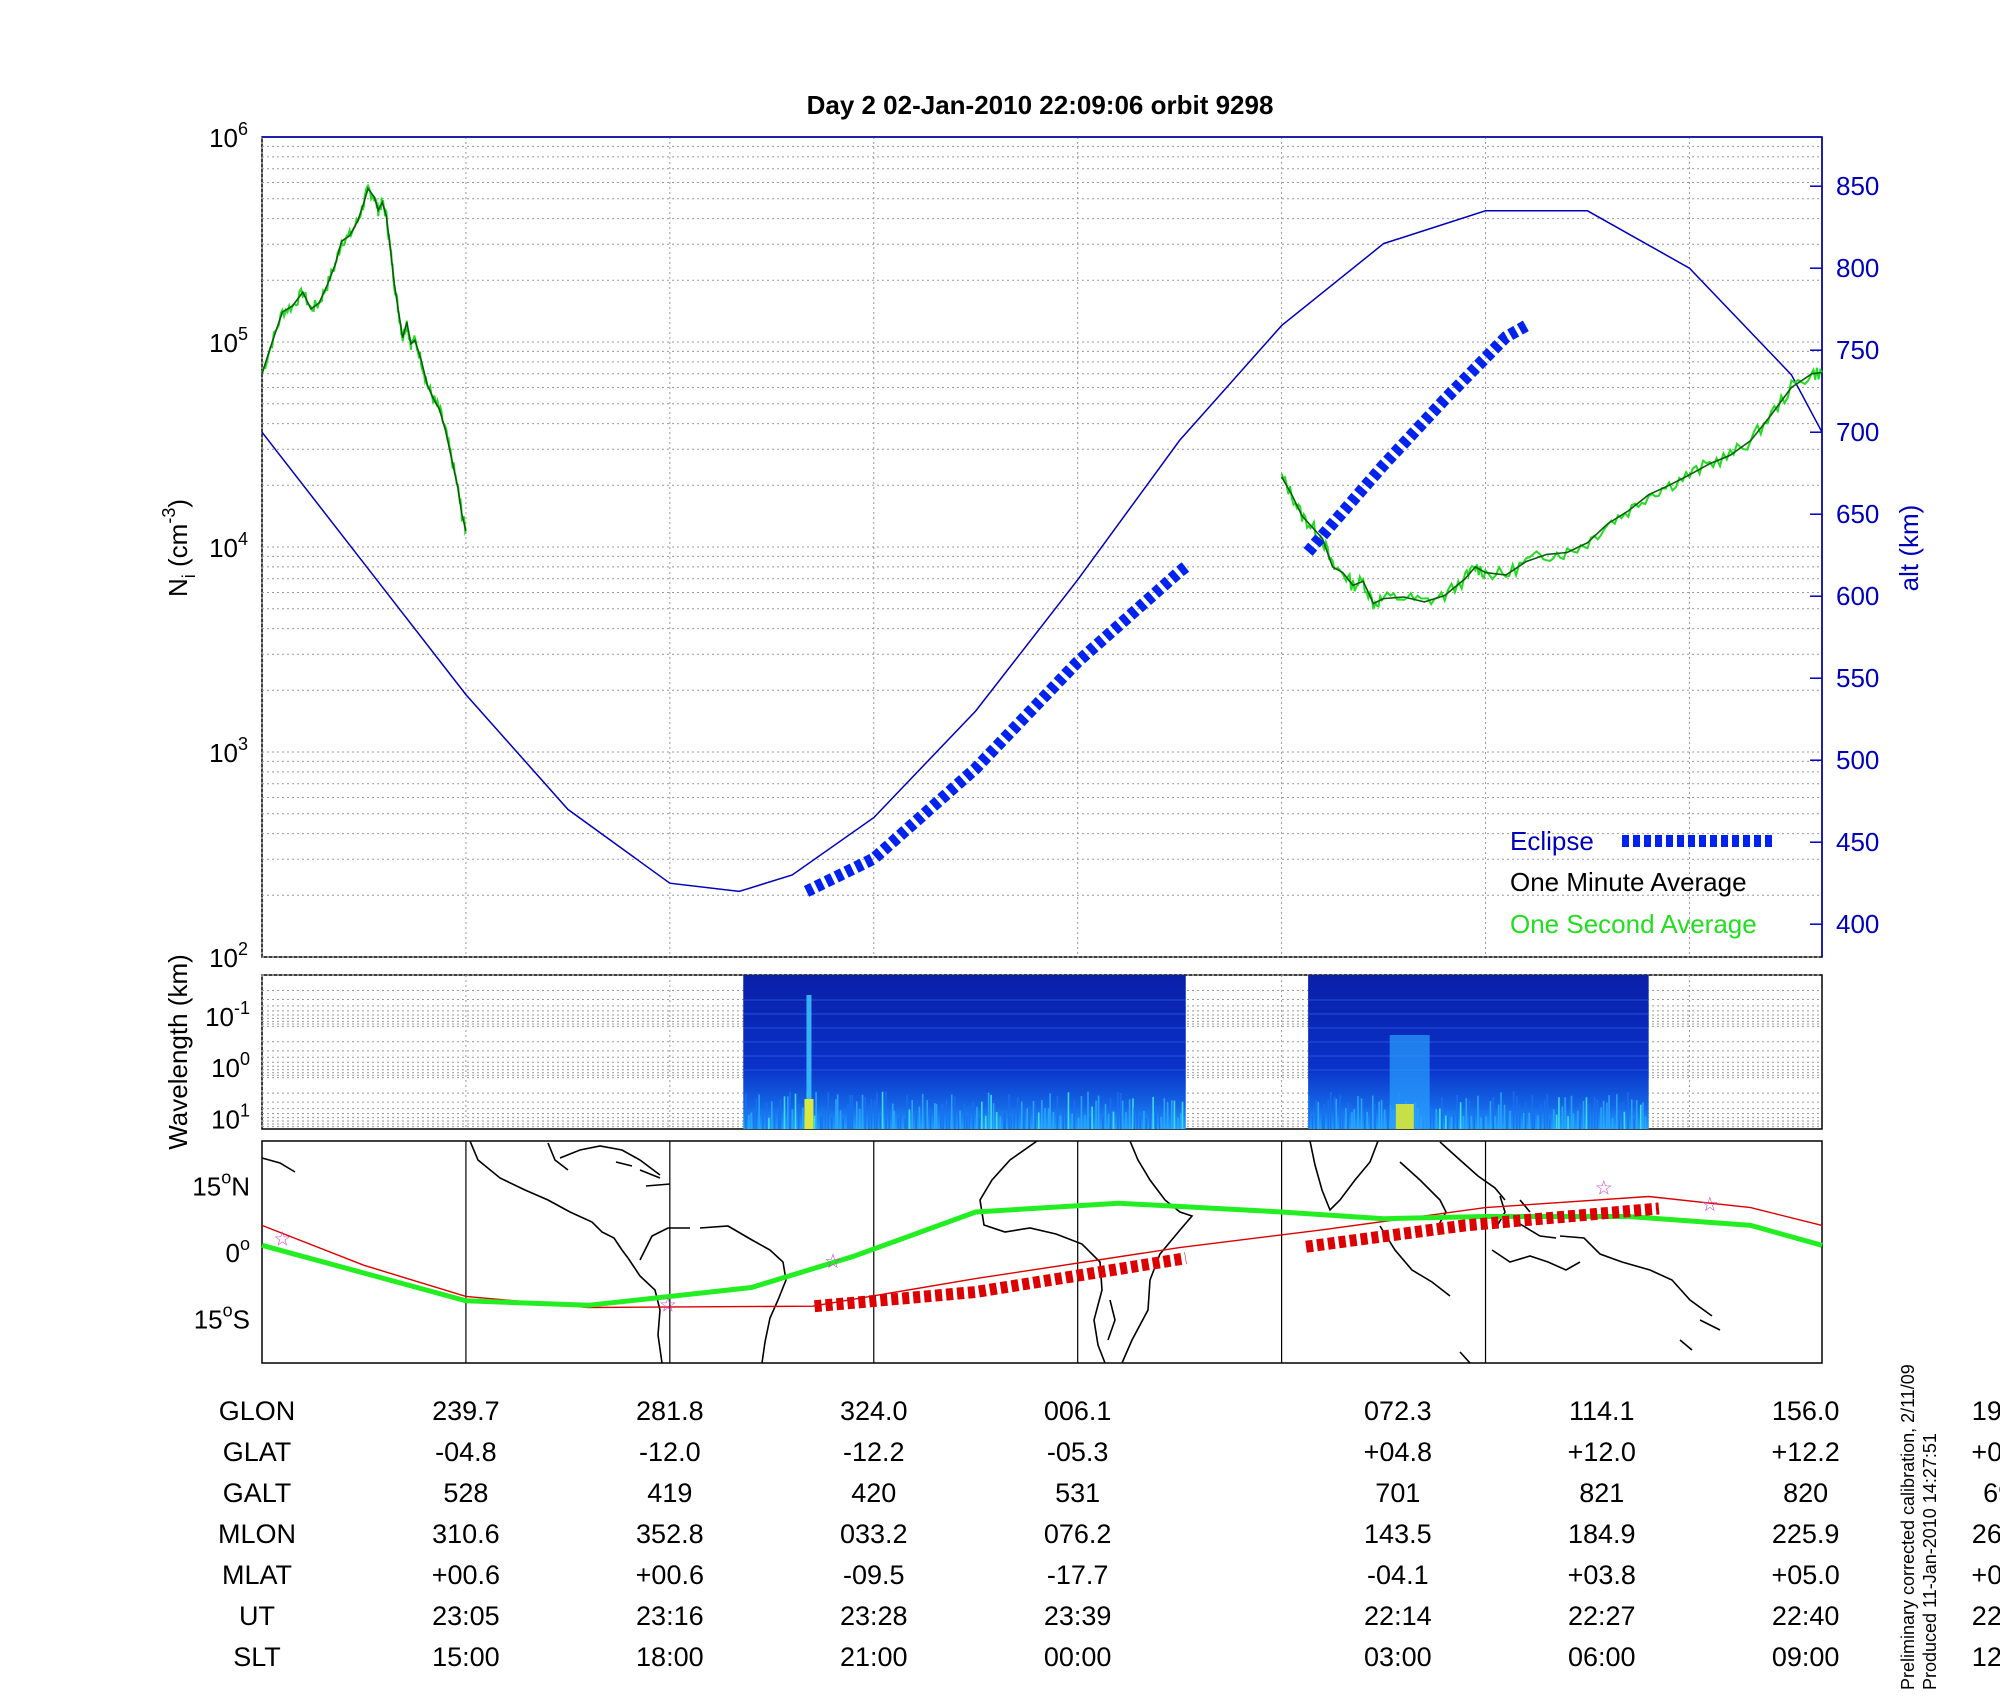  Describe the element at coordinates (1398, 1616) in the screenshot. I see `table-cell: 22:14` at that location.